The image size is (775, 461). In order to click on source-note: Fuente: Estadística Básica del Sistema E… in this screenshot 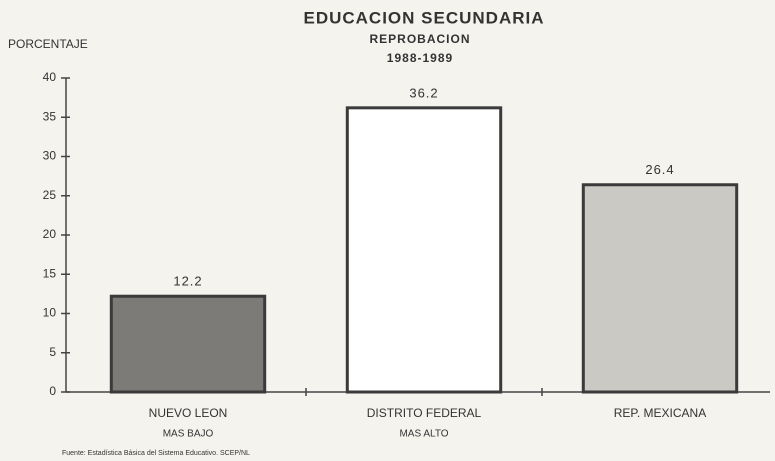, I will do `click(156, 453)`.